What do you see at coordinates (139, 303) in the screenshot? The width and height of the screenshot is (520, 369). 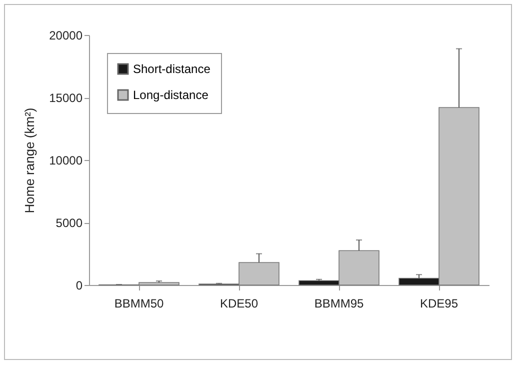 I see `x-tick-label: BBMM50` at bounding box center [139, 303].